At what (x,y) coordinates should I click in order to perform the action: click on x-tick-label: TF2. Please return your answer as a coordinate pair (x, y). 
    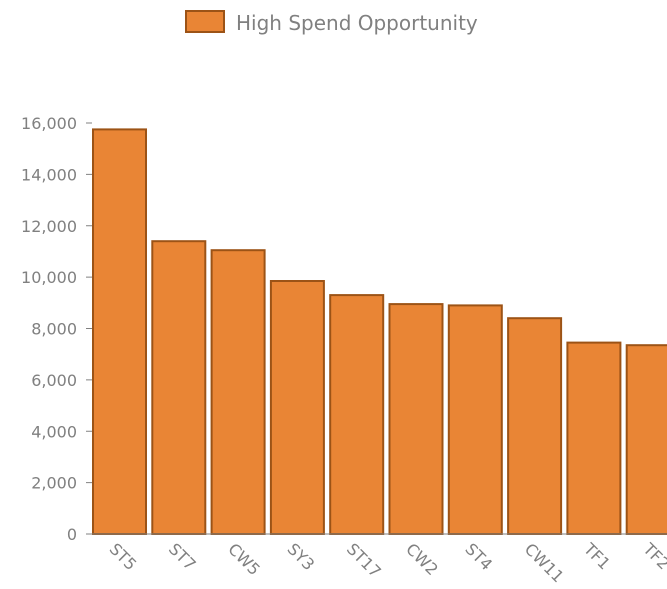
    Looking at the image, I should click on (653, 556).